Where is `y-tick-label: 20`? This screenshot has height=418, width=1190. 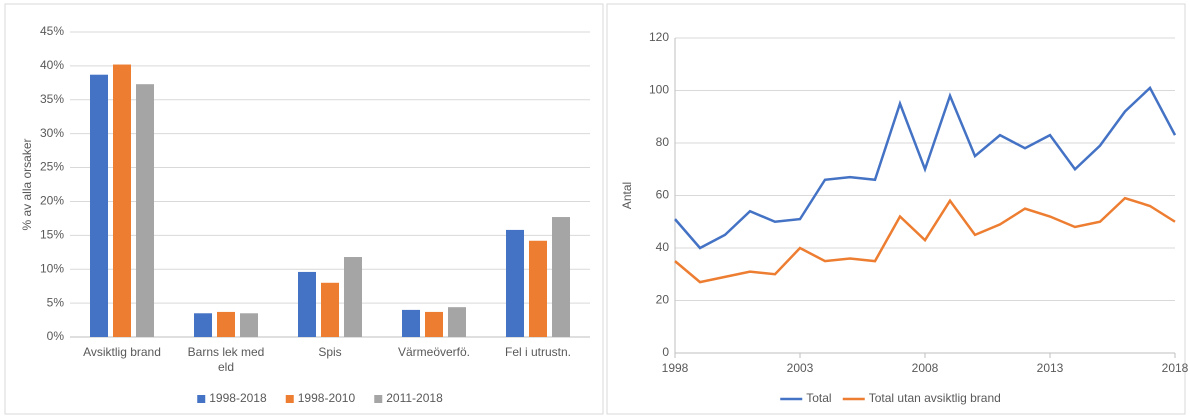
y-tick-label: 20 is located at coordinates (663, 300).